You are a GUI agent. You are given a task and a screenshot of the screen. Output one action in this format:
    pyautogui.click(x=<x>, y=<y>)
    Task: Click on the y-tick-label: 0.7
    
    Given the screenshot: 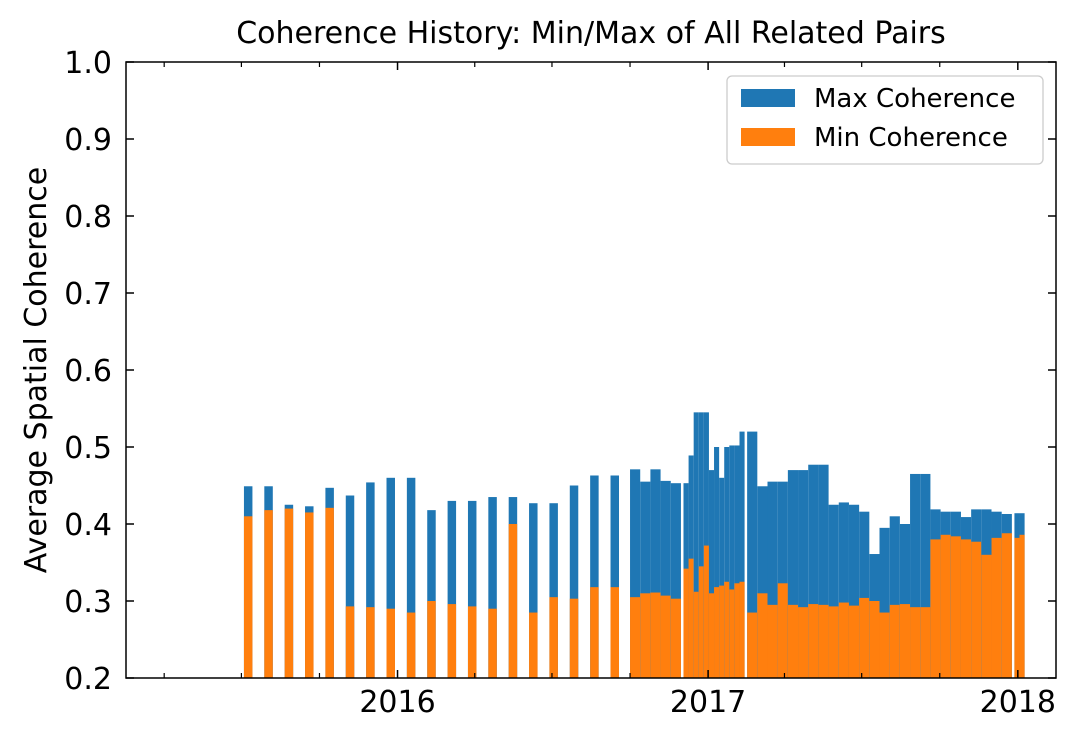 What is the action you would take?
    pyautogui.click(x=88, y=294)
    